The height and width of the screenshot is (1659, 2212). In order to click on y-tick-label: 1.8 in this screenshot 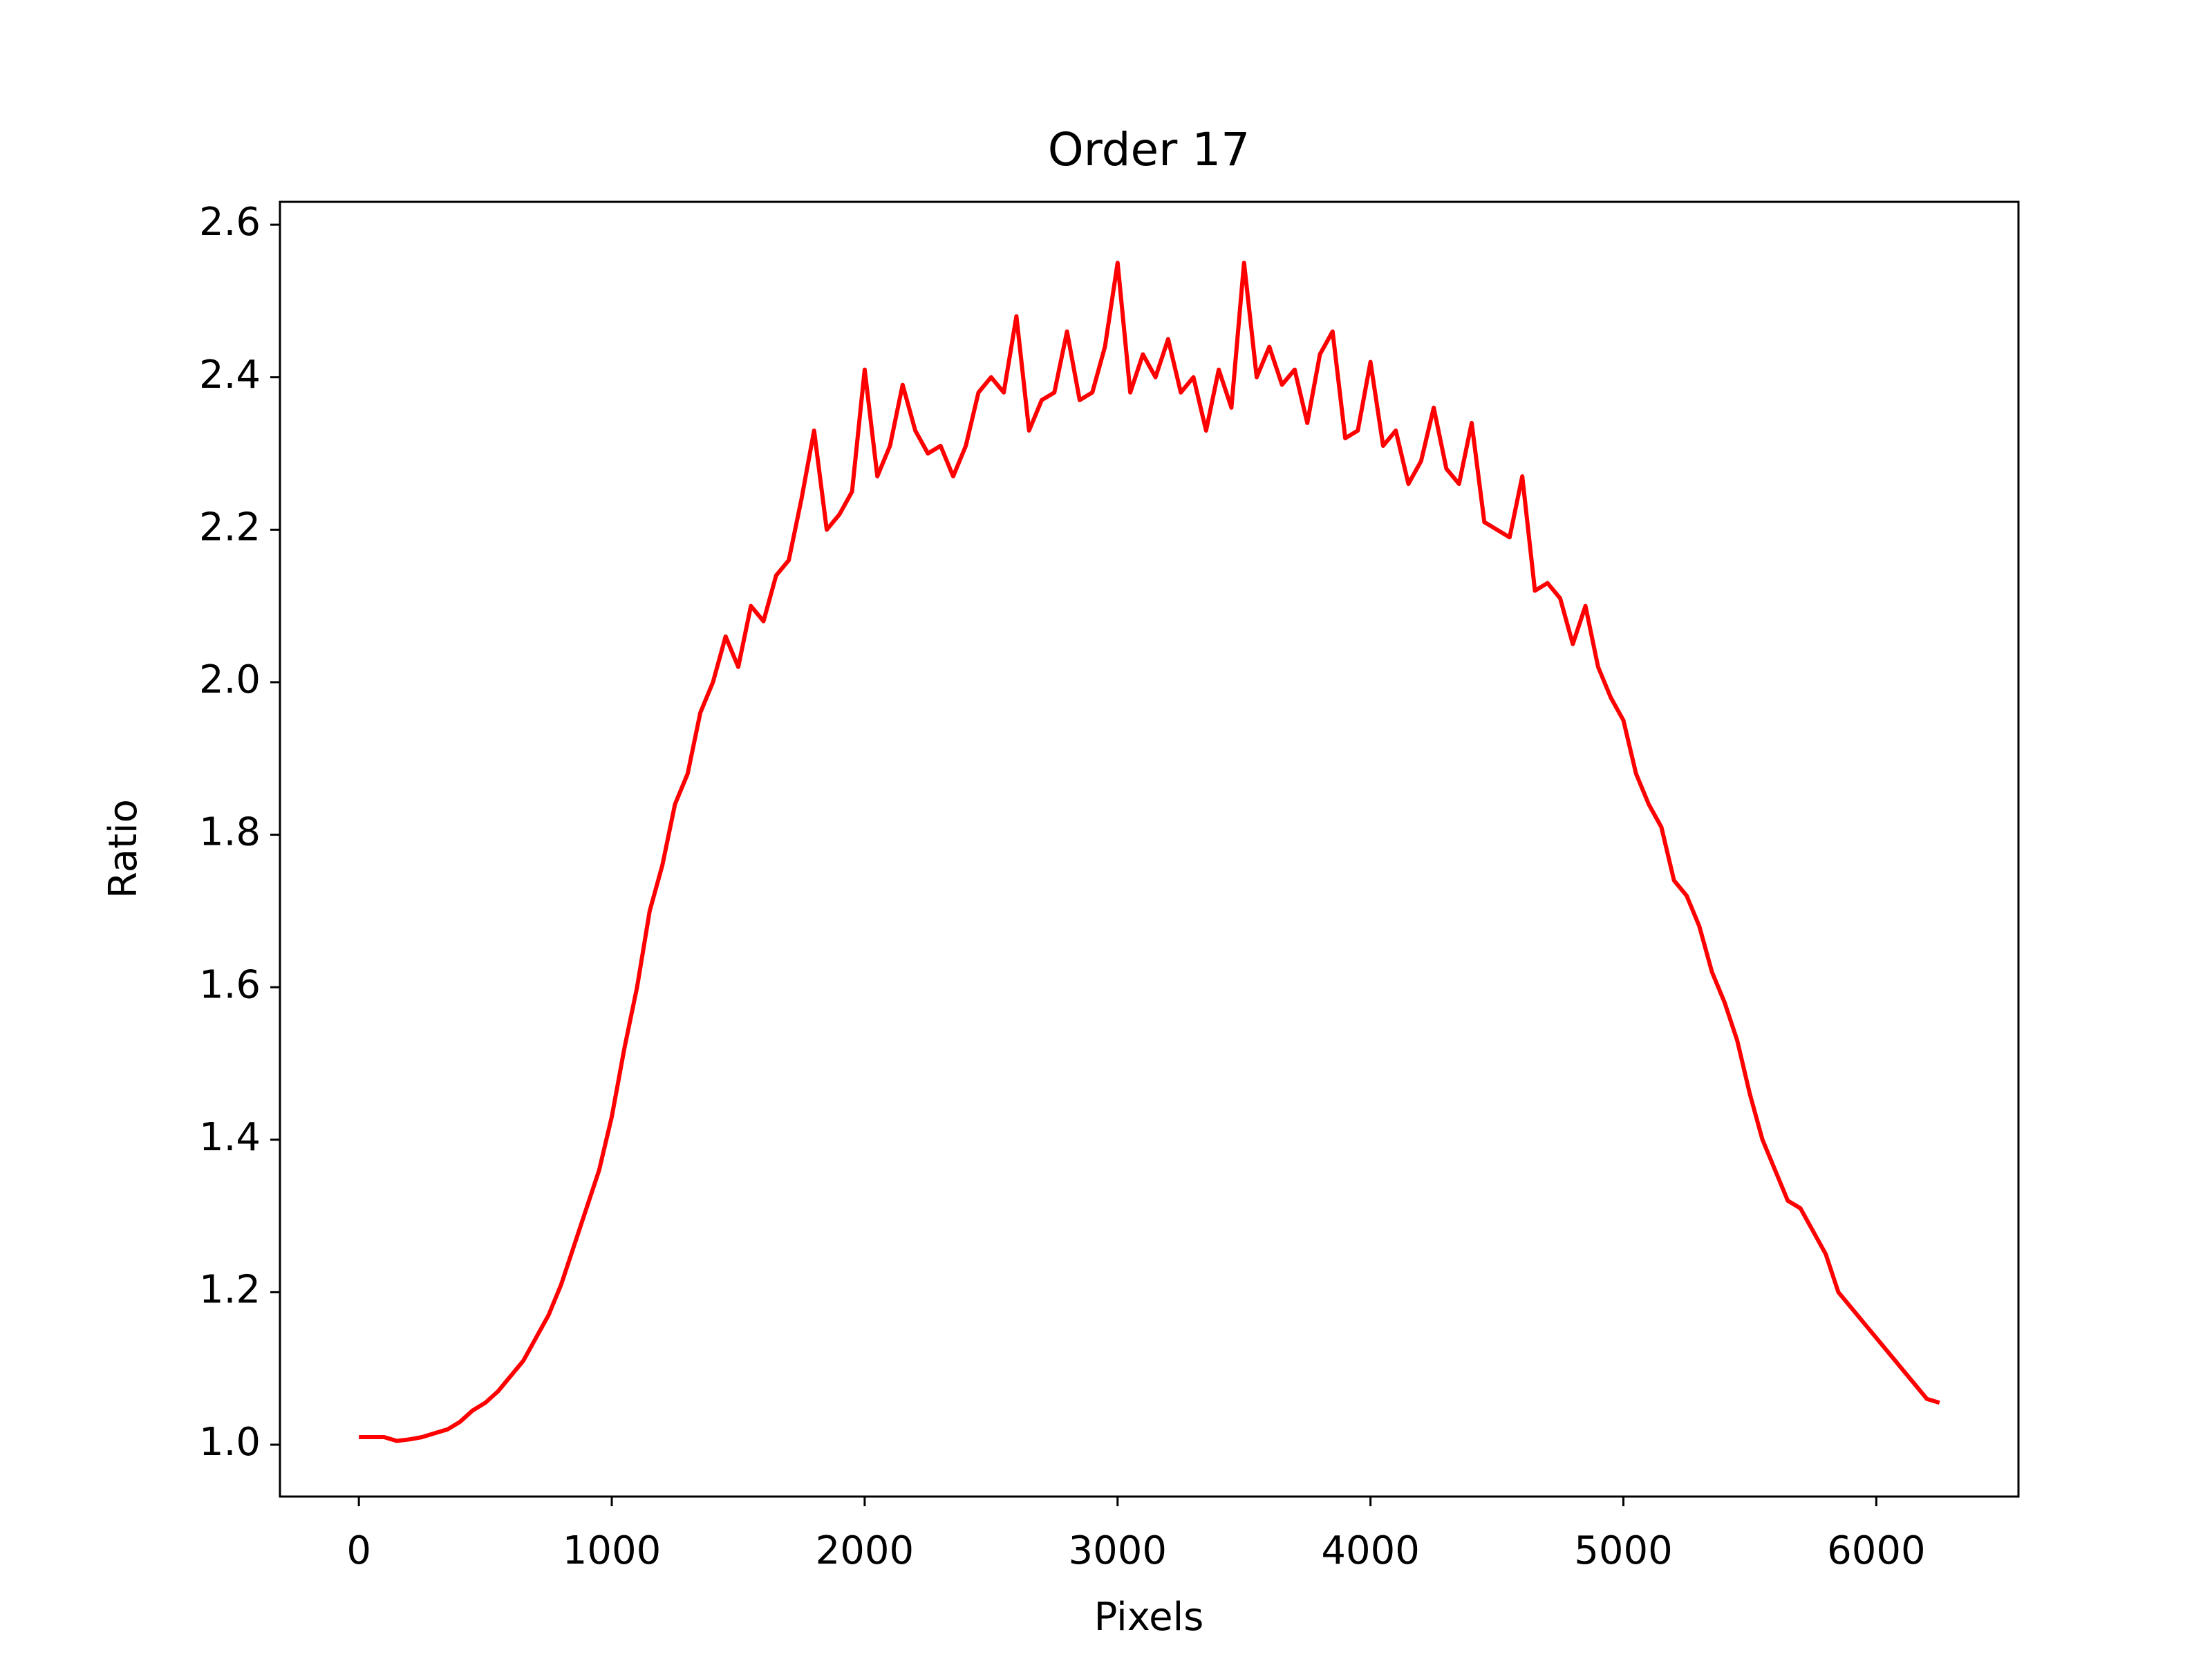, I will do `click(230, 833)`.